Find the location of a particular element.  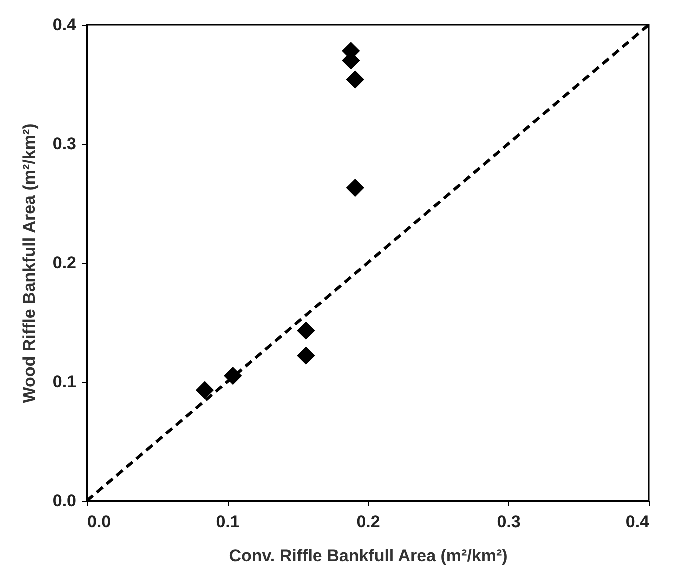

x-tick-label: 0.2 is located at coordinates (368, 522).